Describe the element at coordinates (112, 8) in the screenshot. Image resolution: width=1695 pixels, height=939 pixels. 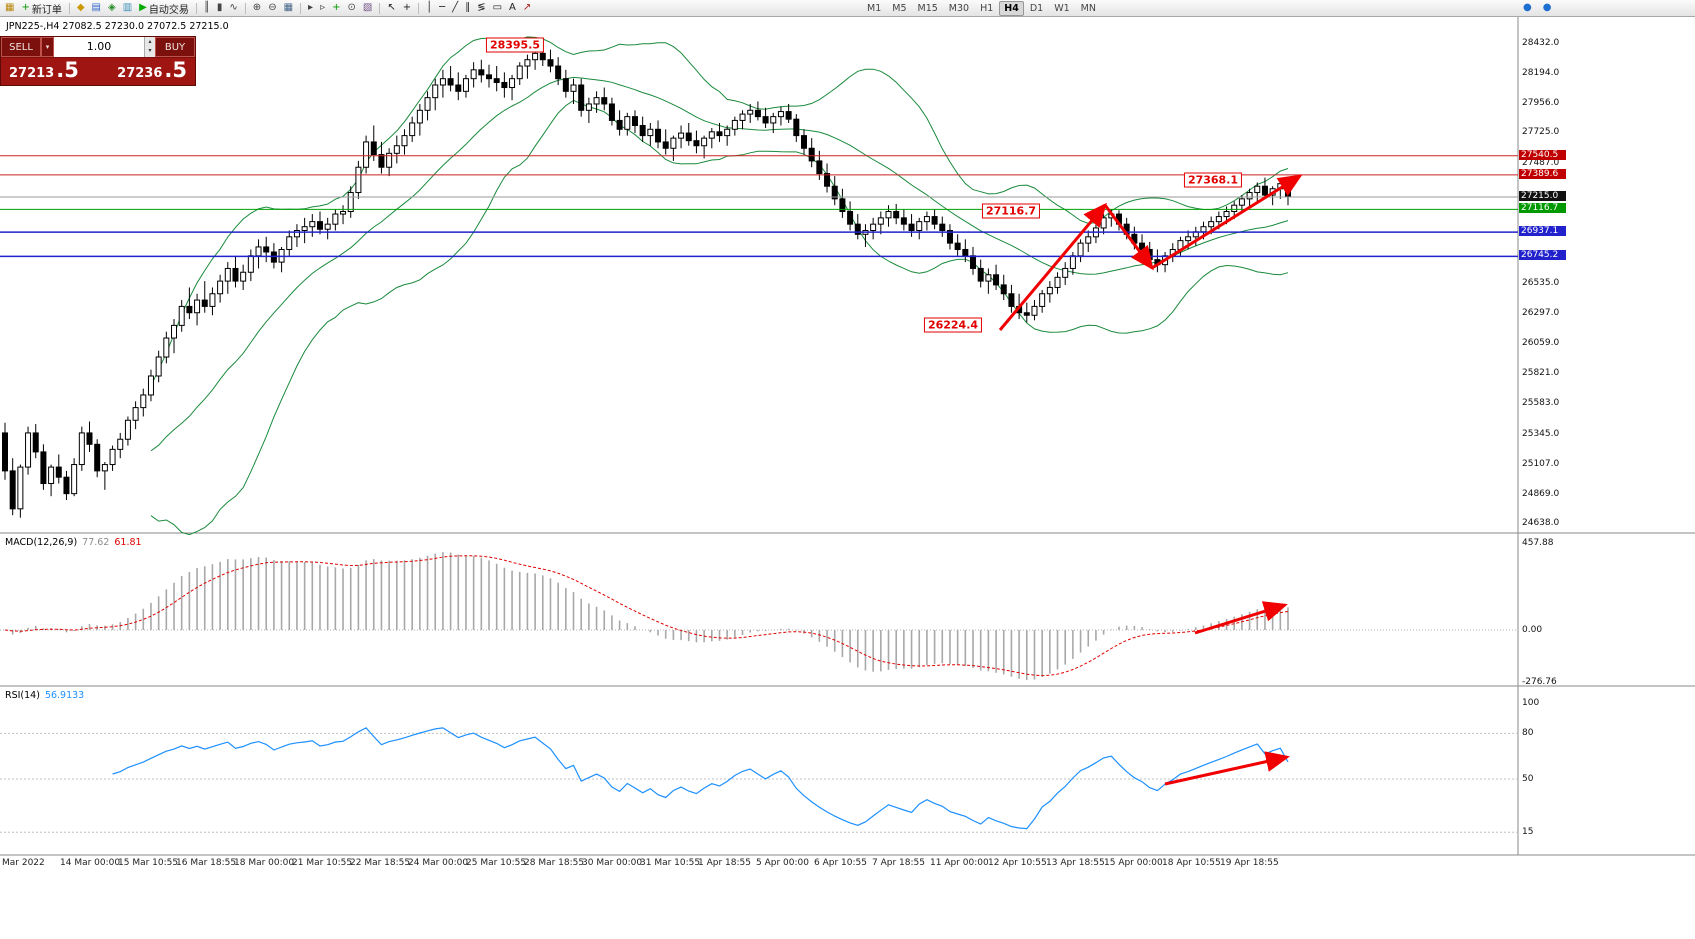
I see `navigator-icon: ◈` at that location.